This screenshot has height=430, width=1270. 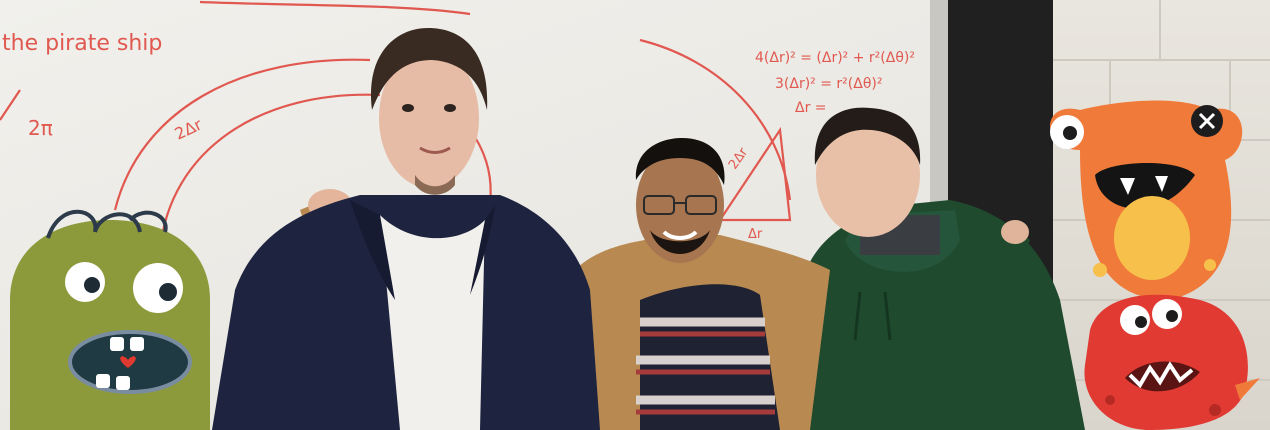 What do you see at coordinates (40, 128) in the screenshot?
I see `whiteboard-note-2pi: 2π` at bounding box center [40, 128].